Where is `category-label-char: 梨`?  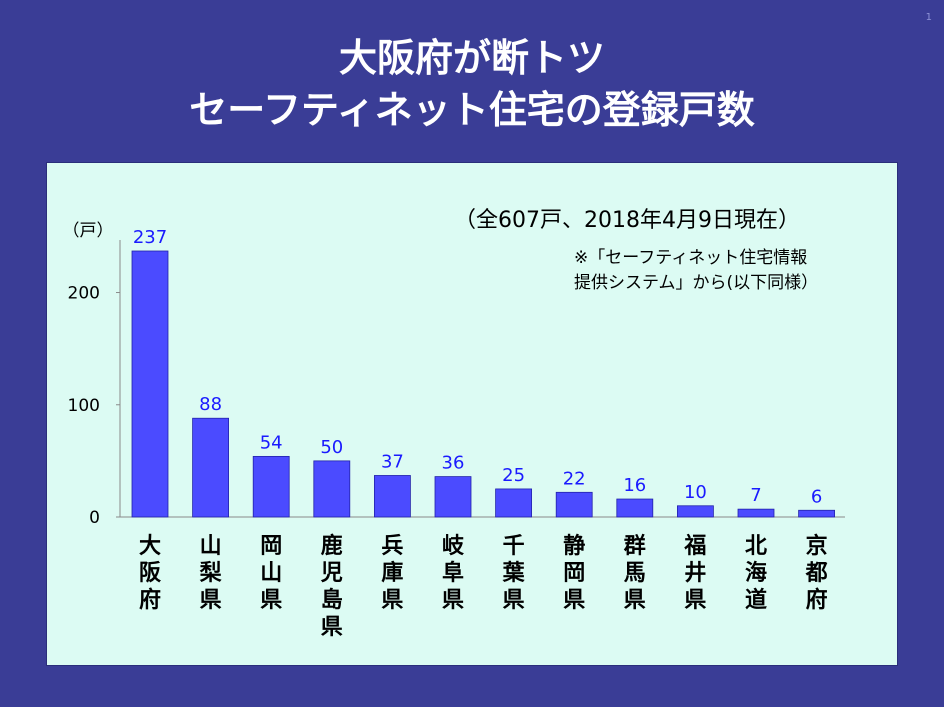 category-label-char: 梨 is located at coordinates (211, 573).